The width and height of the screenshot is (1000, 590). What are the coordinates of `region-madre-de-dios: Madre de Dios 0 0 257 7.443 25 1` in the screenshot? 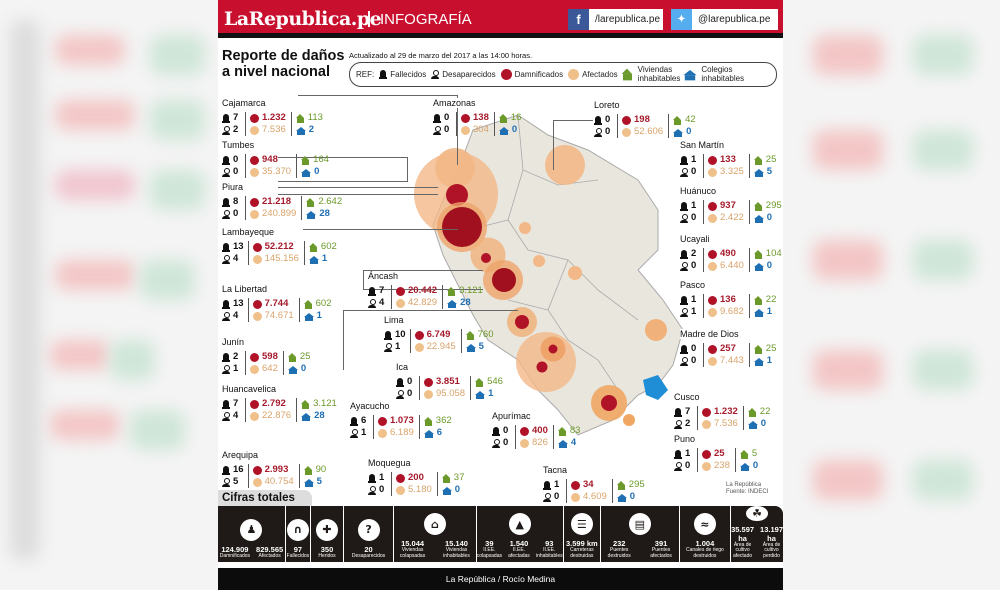 It's located at (728, 345).